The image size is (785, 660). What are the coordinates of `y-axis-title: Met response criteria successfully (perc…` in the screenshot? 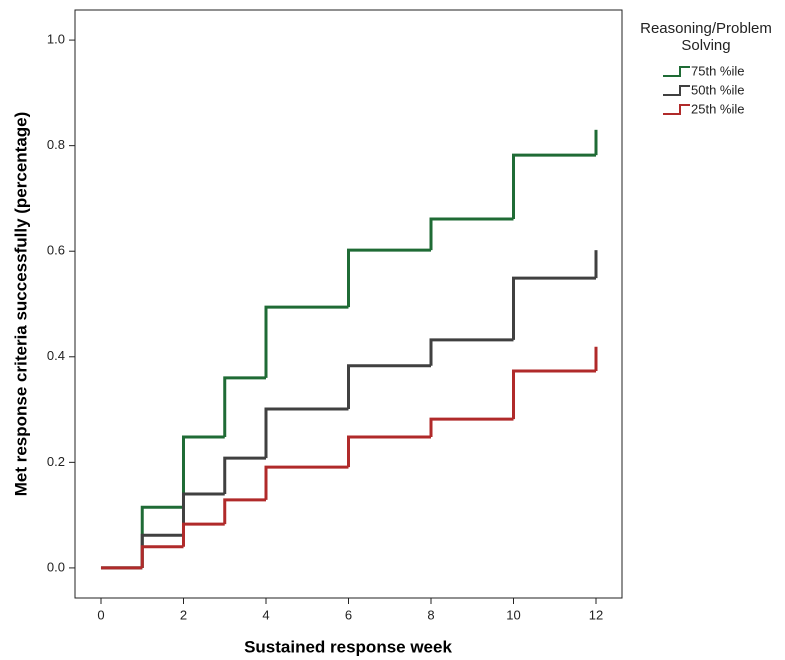 It's located at (20, 304).